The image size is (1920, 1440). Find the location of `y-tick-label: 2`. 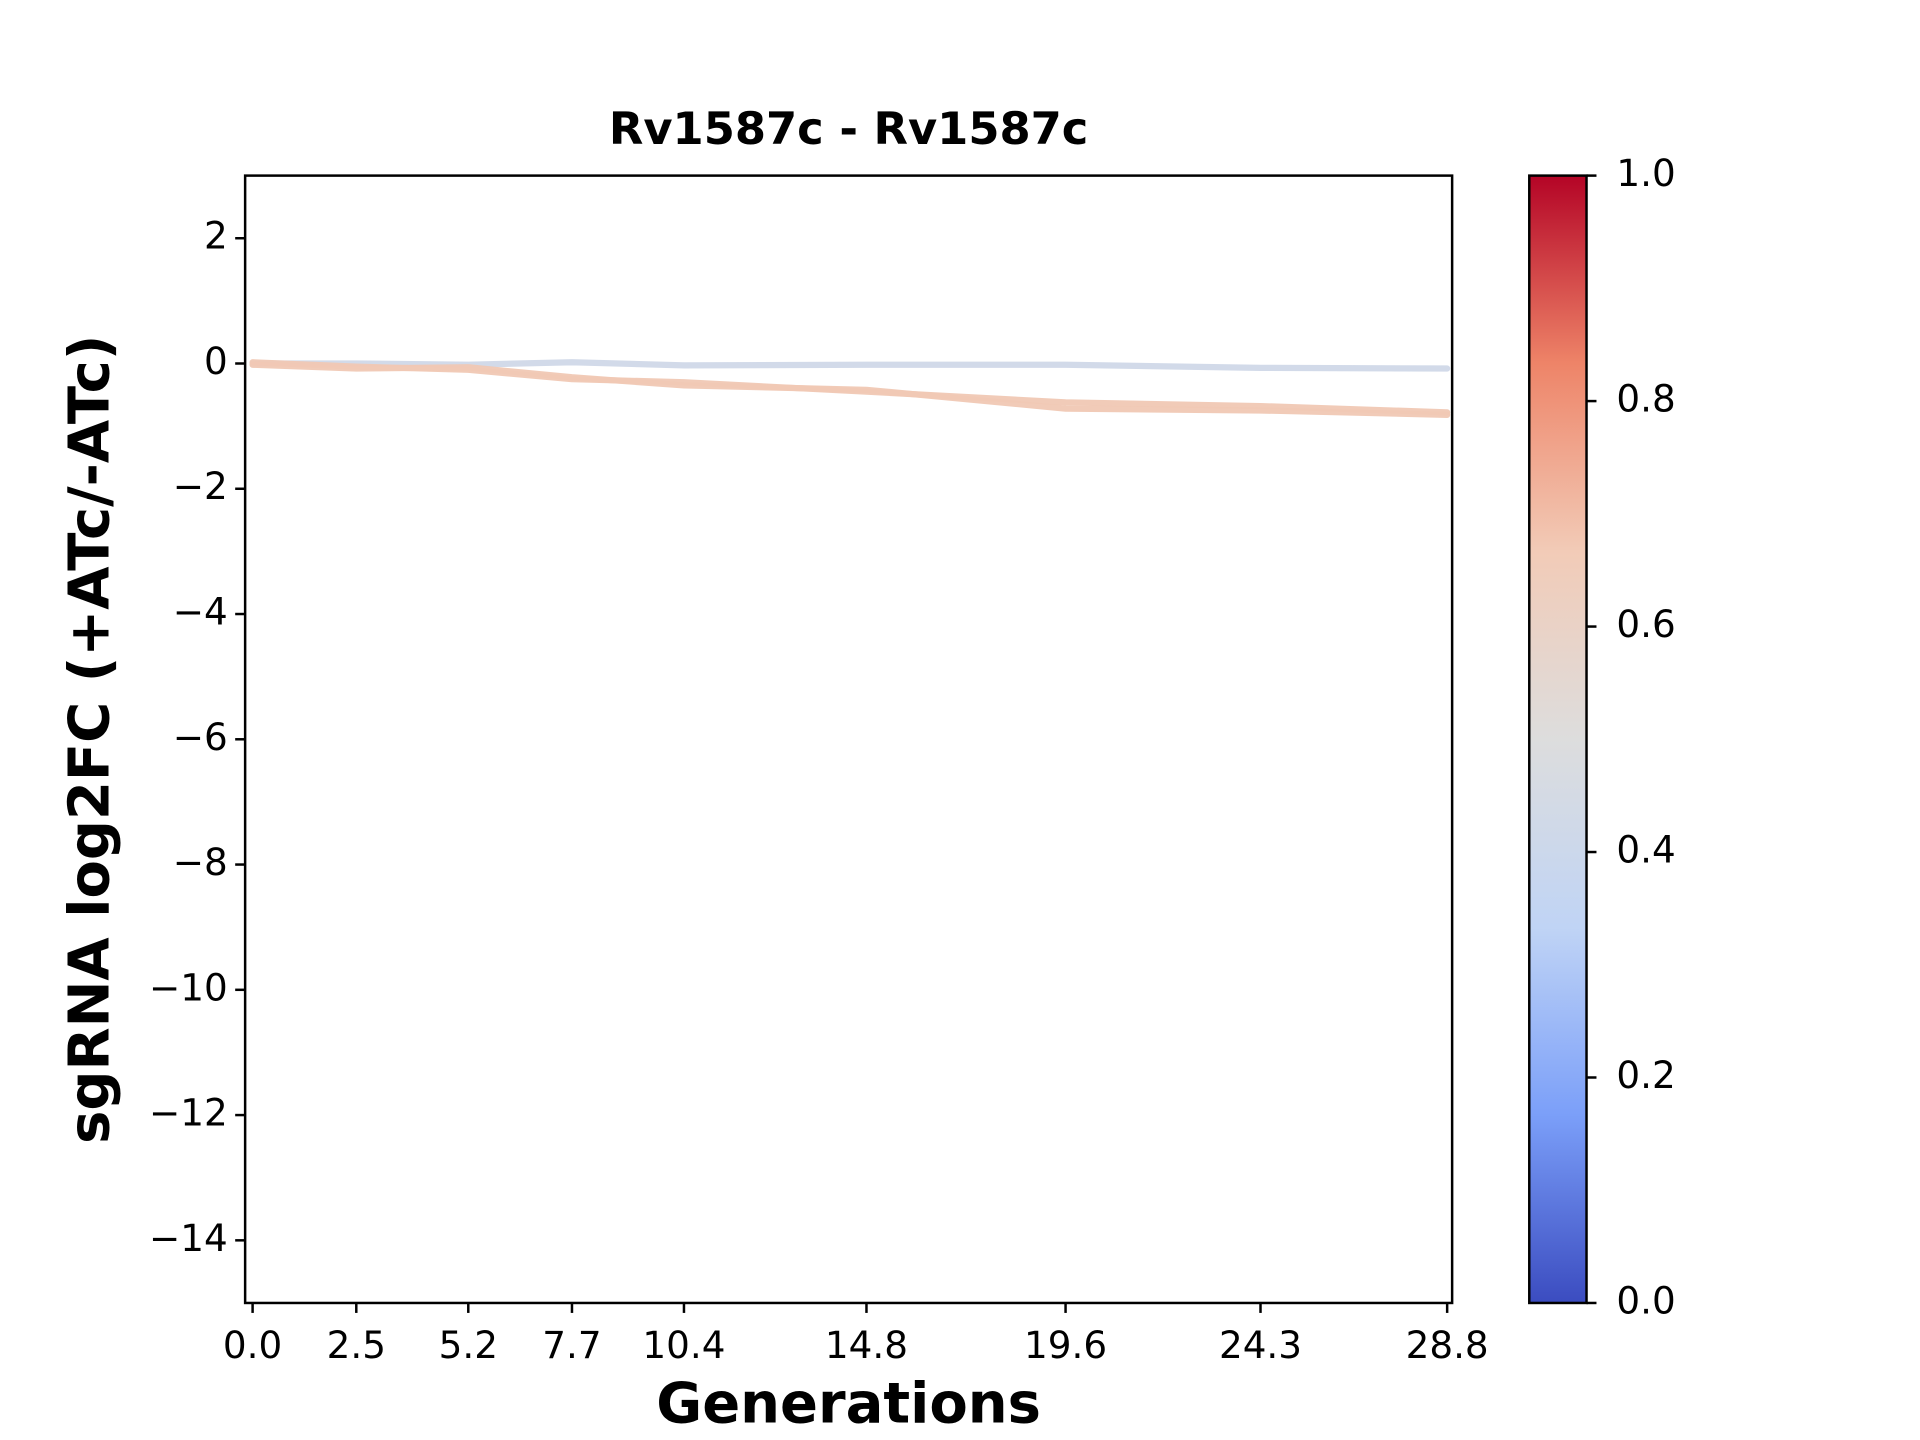

y-tick-label: 2 is located at coordinates (216, 236).